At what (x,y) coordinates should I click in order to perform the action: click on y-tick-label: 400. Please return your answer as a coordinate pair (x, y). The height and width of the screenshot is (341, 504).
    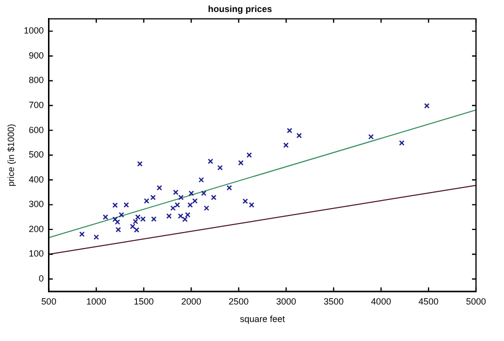
    Looking at the image, I should click on (36, 179).